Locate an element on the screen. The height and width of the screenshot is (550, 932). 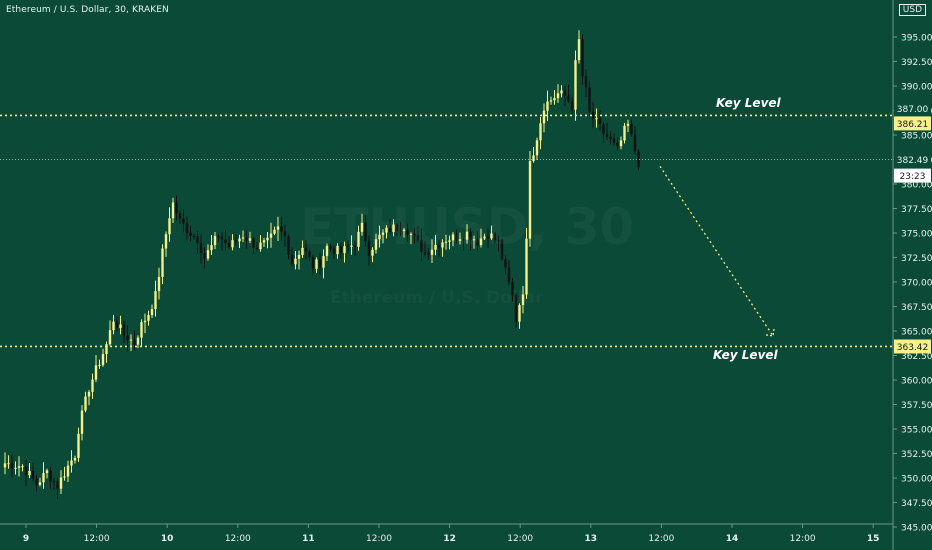
price-tick-label: 375.00 is located at coordinates (916, 235).